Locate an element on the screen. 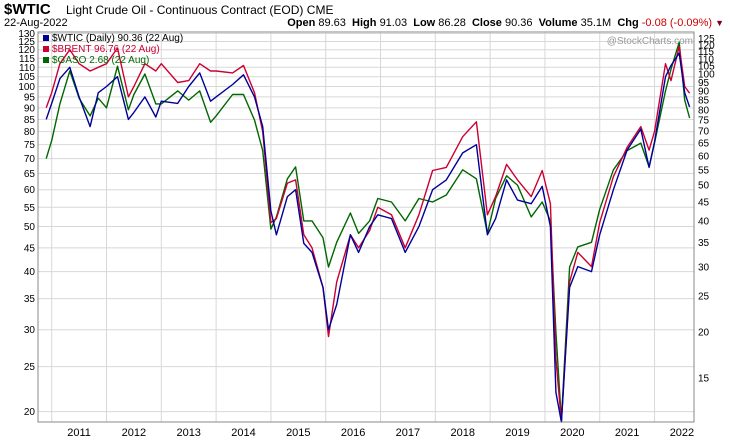 The height and width of the screenshot is (442, 730). x-tick-label: 2022 is located at coordinates (682, 433).